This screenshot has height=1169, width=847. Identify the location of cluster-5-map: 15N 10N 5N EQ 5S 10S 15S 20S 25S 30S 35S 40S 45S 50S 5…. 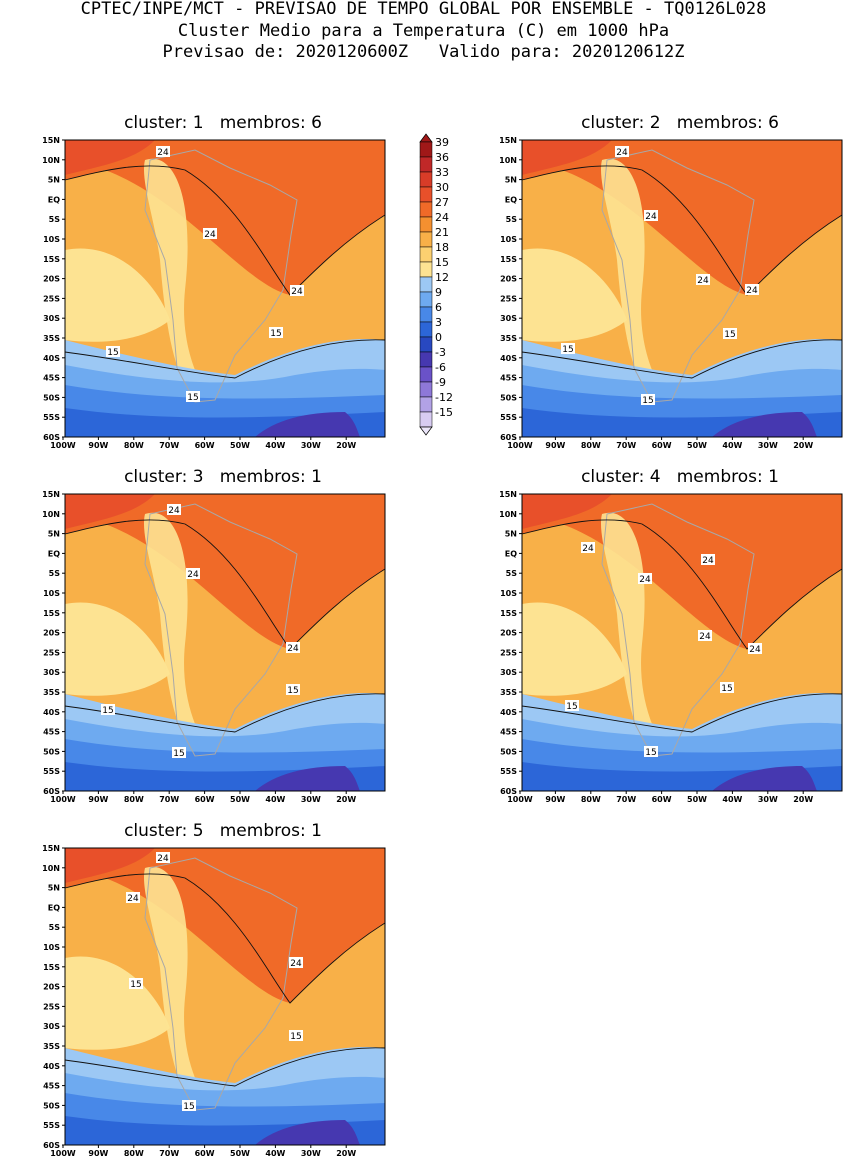
(214, 1001).